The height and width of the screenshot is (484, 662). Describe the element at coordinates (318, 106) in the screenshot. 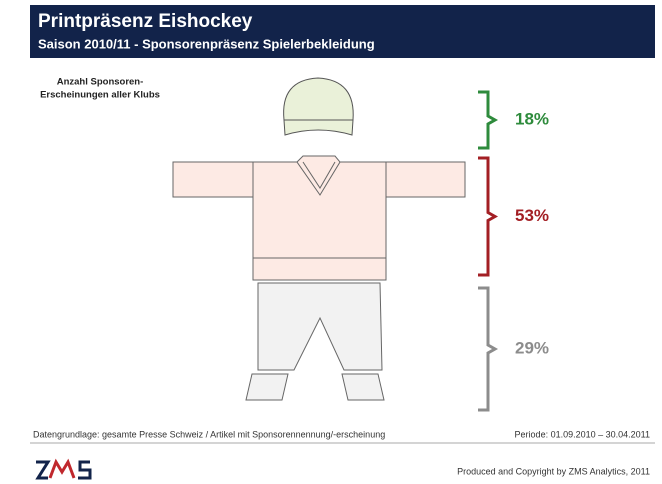

I see `helmet` at that location.